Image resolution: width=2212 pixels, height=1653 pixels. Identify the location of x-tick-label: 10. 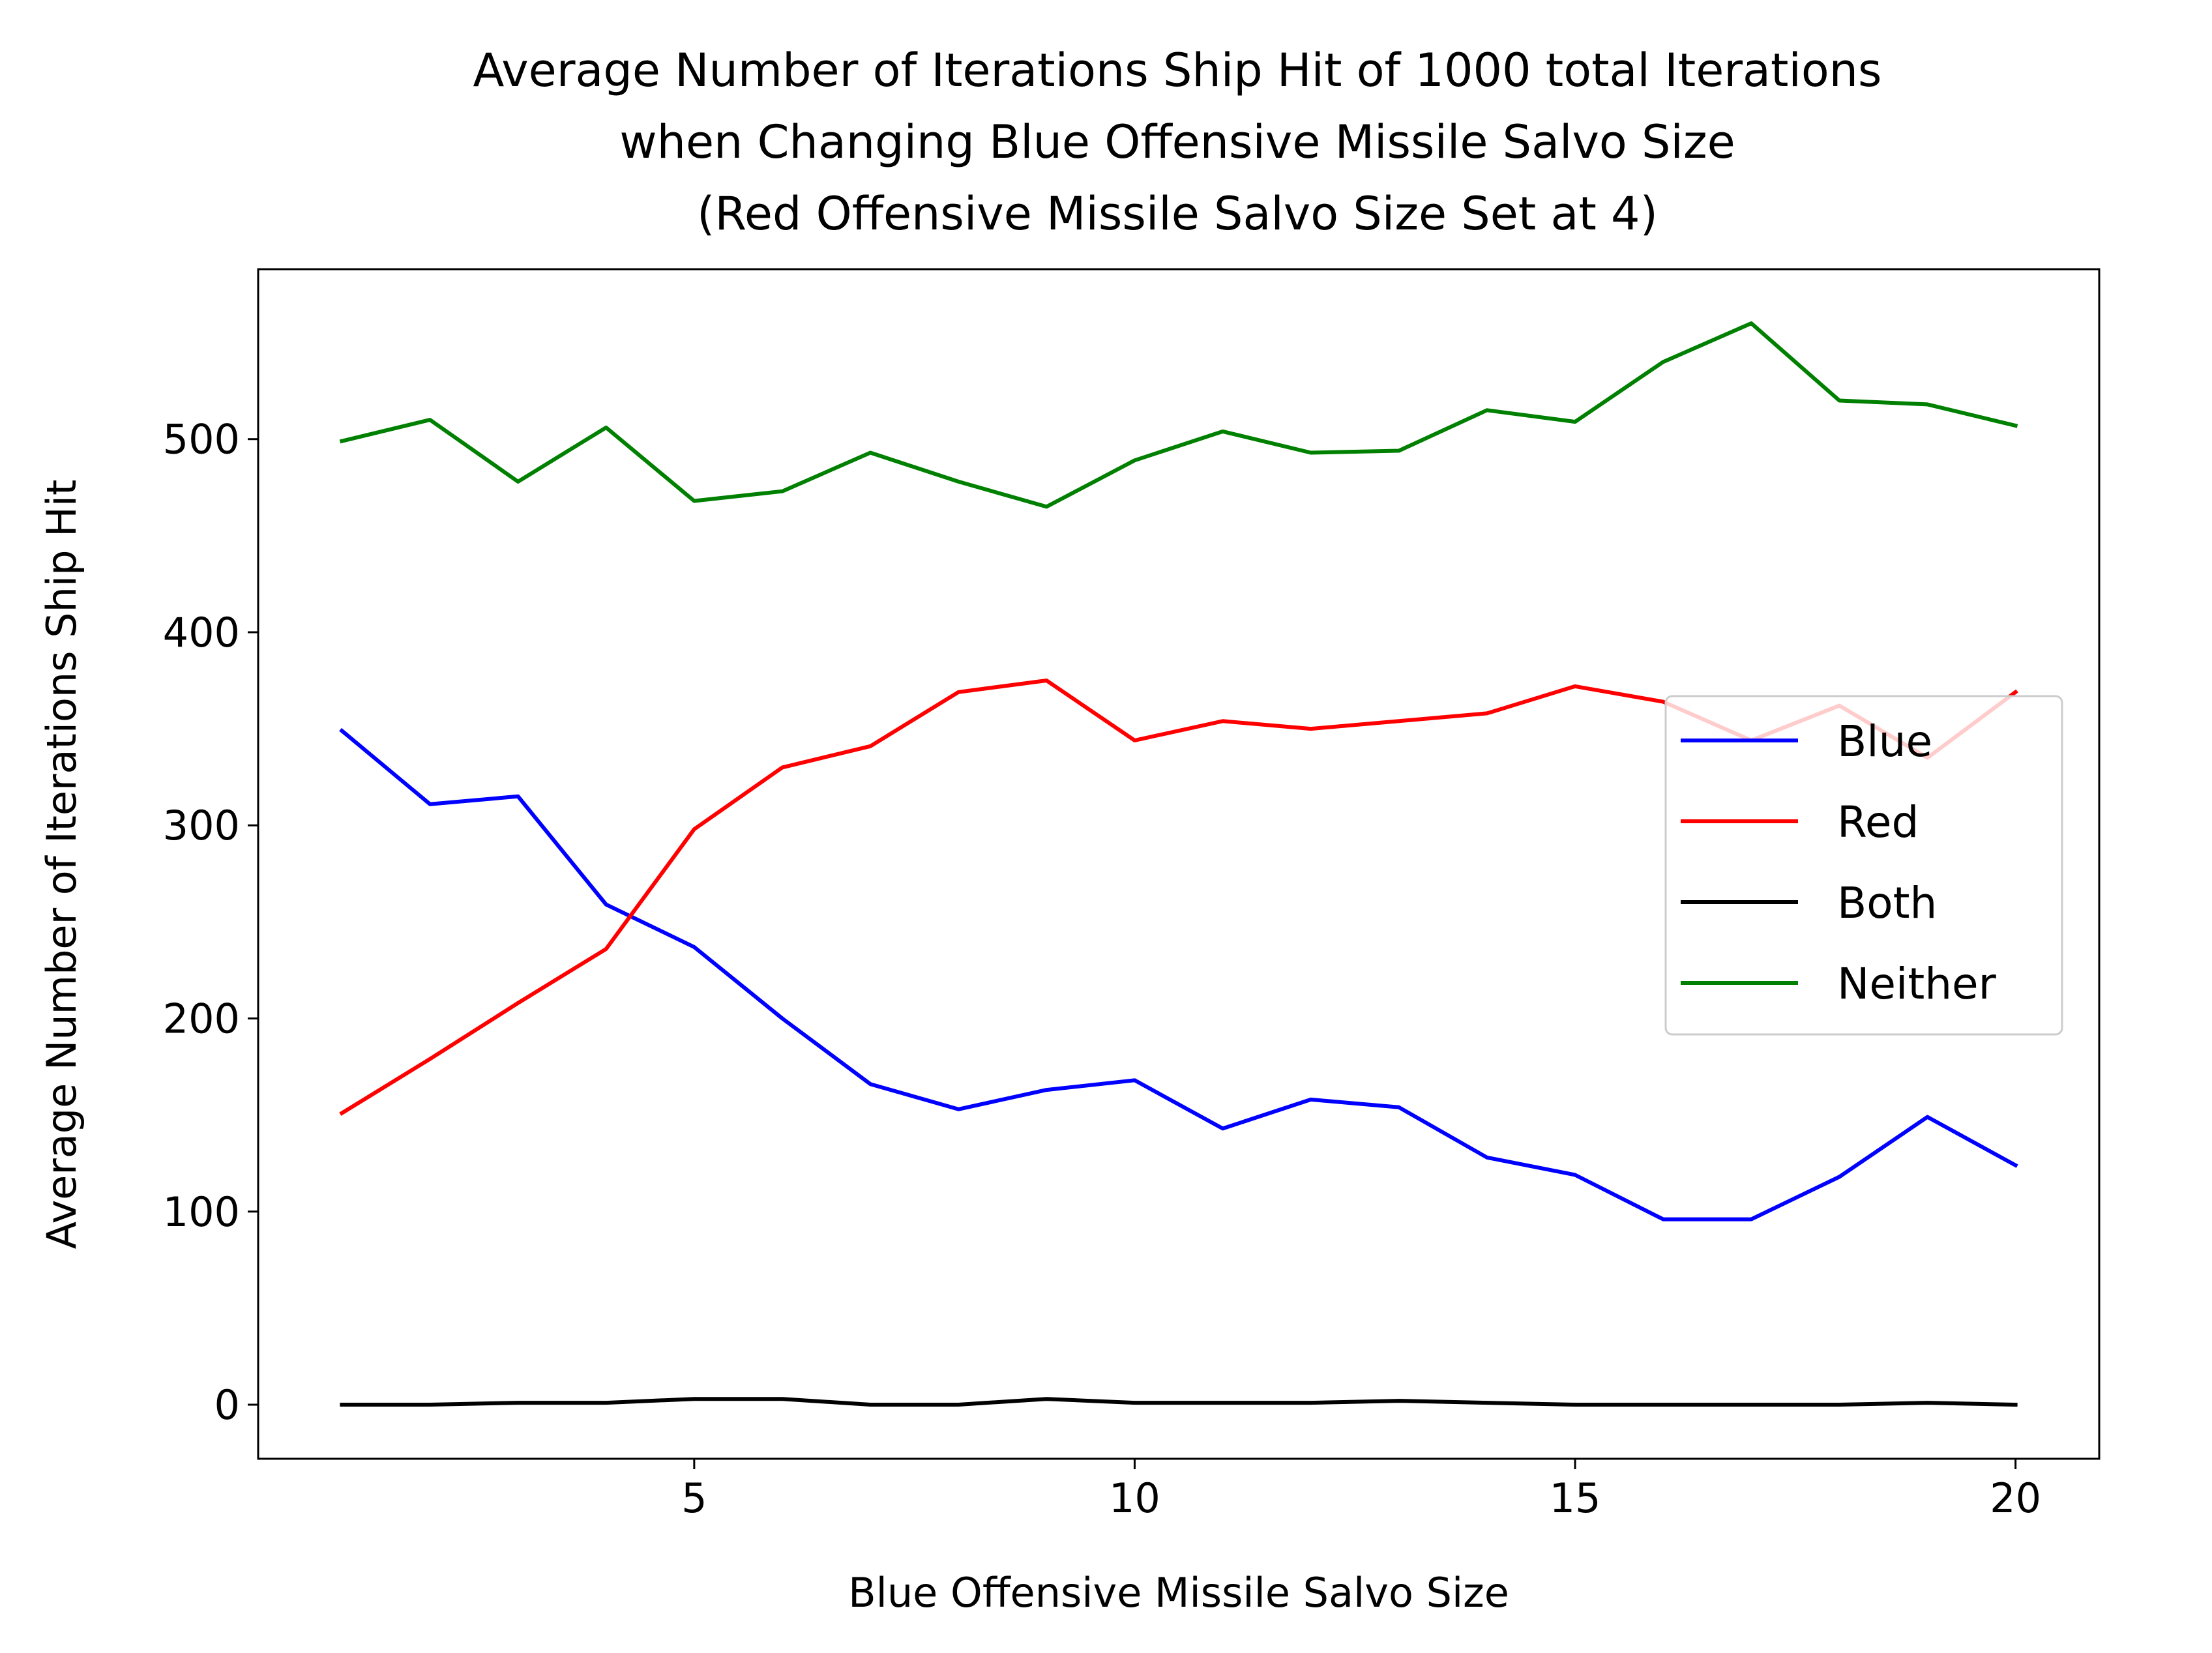
(1134, 1498).